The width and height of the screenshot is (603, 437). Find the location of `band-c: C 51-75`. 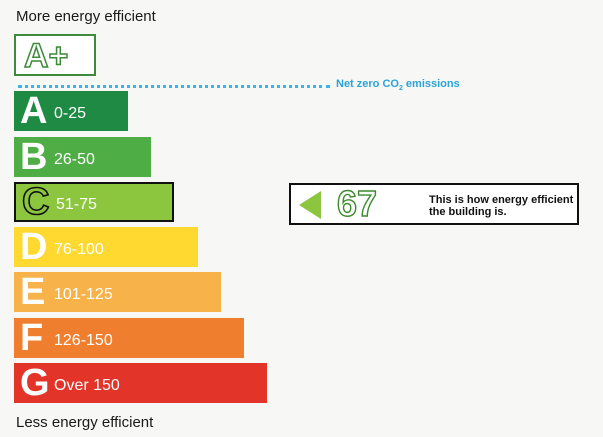

band-c: C 51-75 is located at coordinates (94, 202).